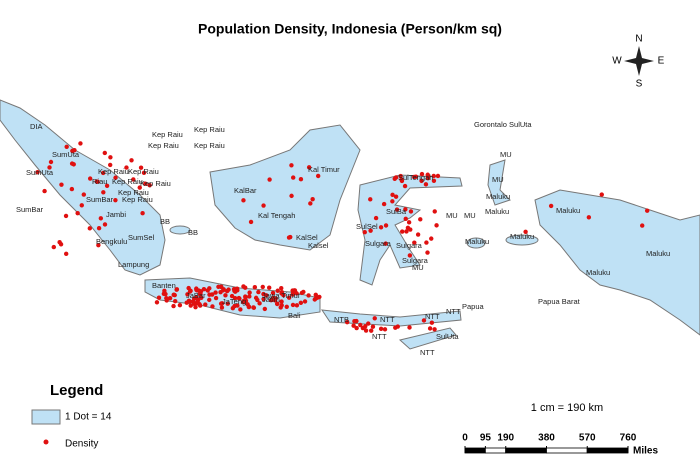  Describe the element at coordinates (645, 451) in the screenshot. I see `scale-unit: Miles` at that location.